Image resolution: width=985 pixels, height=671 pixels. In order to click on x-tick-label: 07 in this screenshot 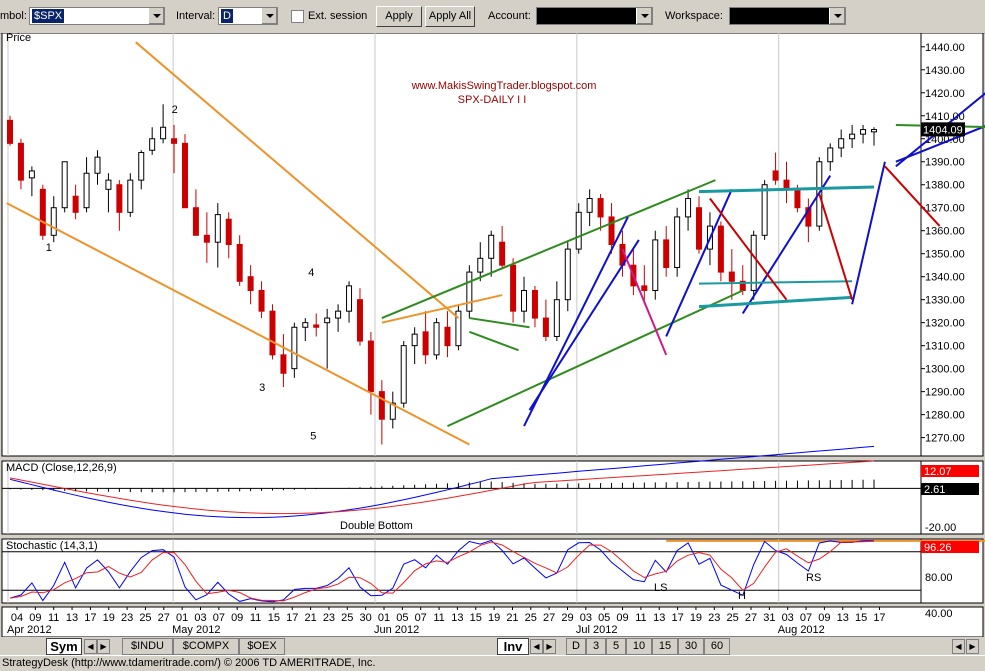, I will do `click(806, 618)`.